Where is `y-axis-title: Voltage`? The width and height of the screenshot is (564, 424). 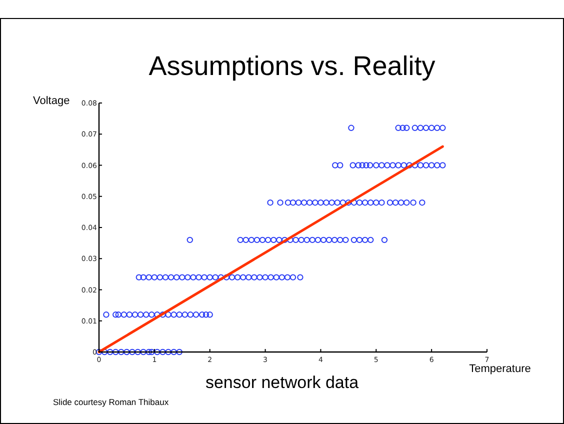 y-axis-title: Voltage is located at coordinates (51, 101).